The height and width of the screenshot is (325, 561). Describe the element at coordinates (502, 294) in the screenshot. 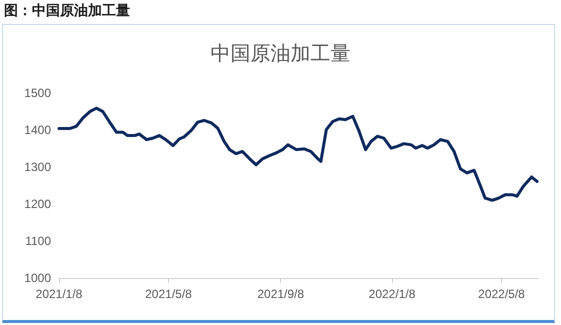

I see `x-tick-label: 2022/5/8` at that location.